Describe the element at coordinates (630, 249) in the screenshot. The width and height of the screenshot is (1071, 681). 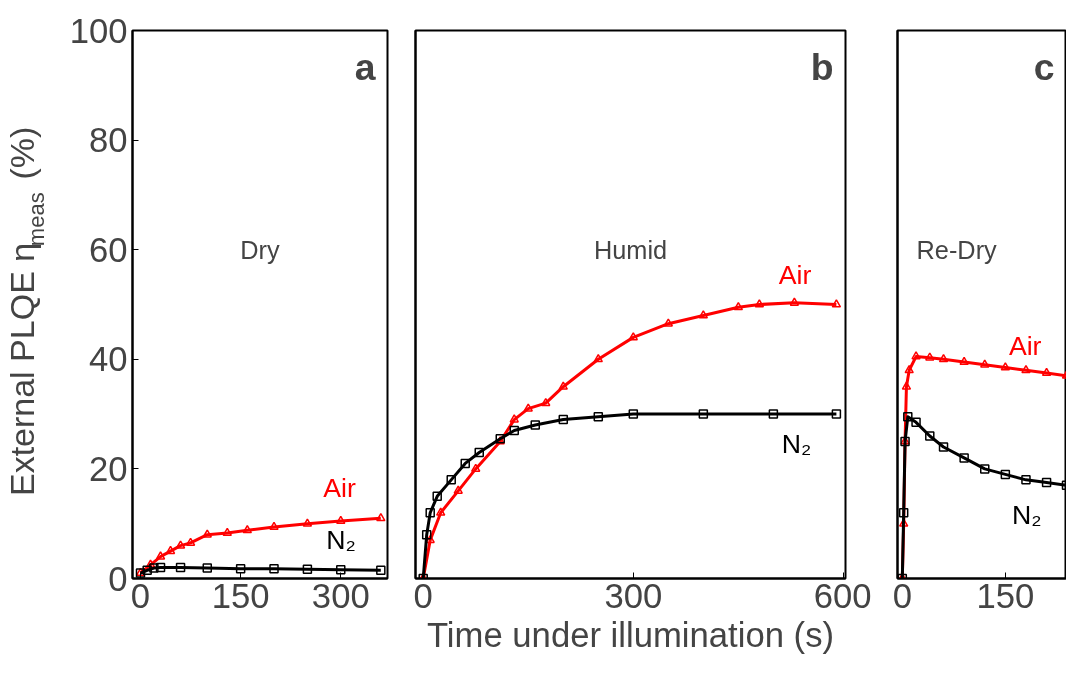
I see `annotation: Humid` at that location.